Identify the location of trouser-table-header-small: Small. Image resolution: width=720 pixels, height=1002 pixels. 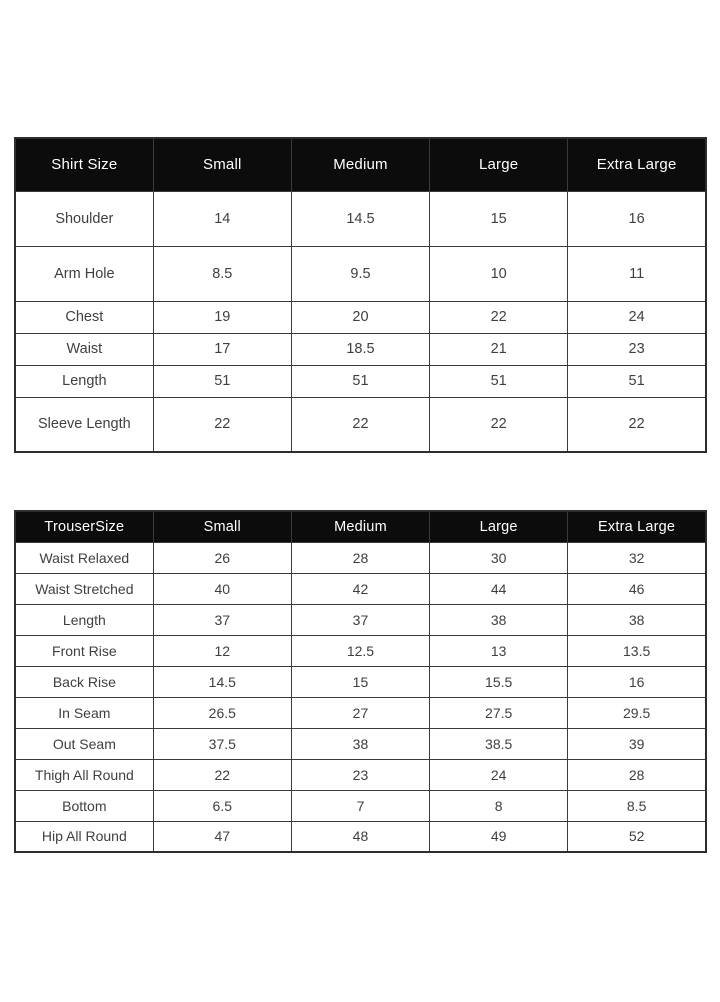
(222, 526).